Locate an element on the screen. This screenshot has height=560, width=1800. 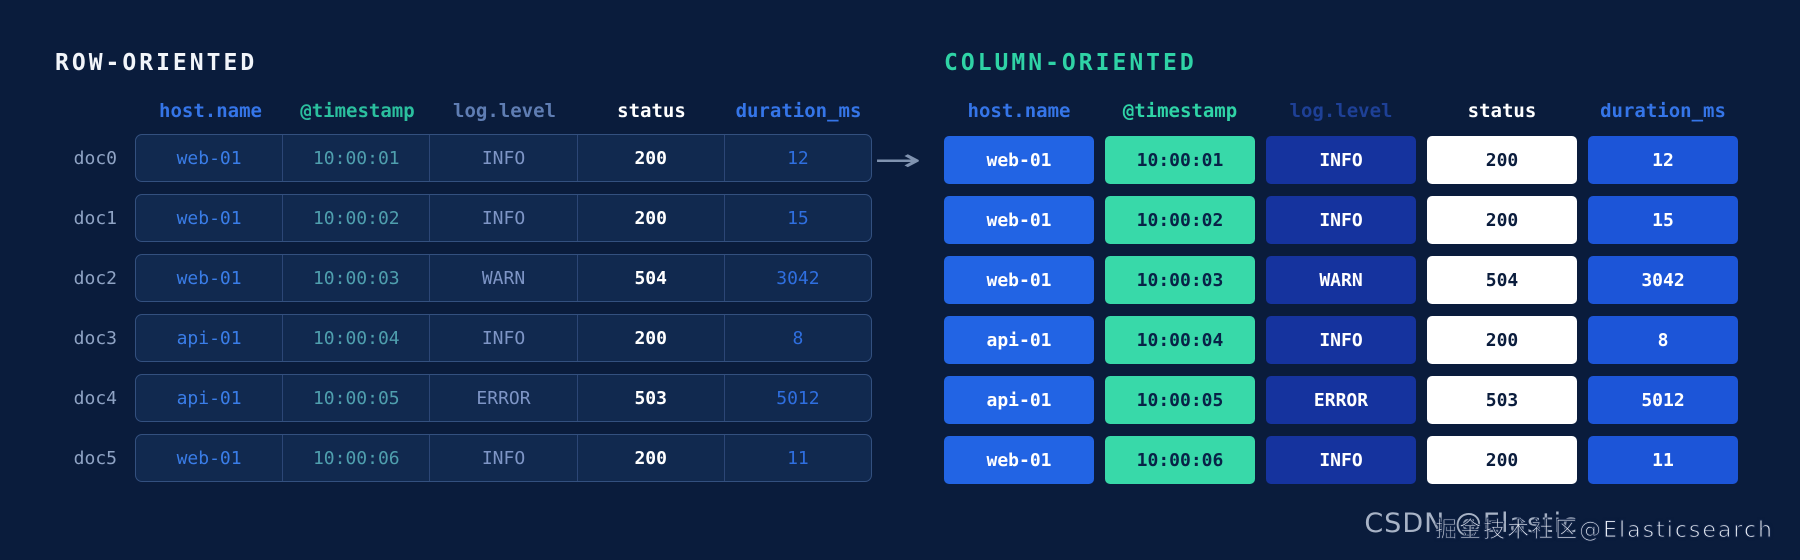
cell-duration: 3042 is located at coordinates (798, 278).